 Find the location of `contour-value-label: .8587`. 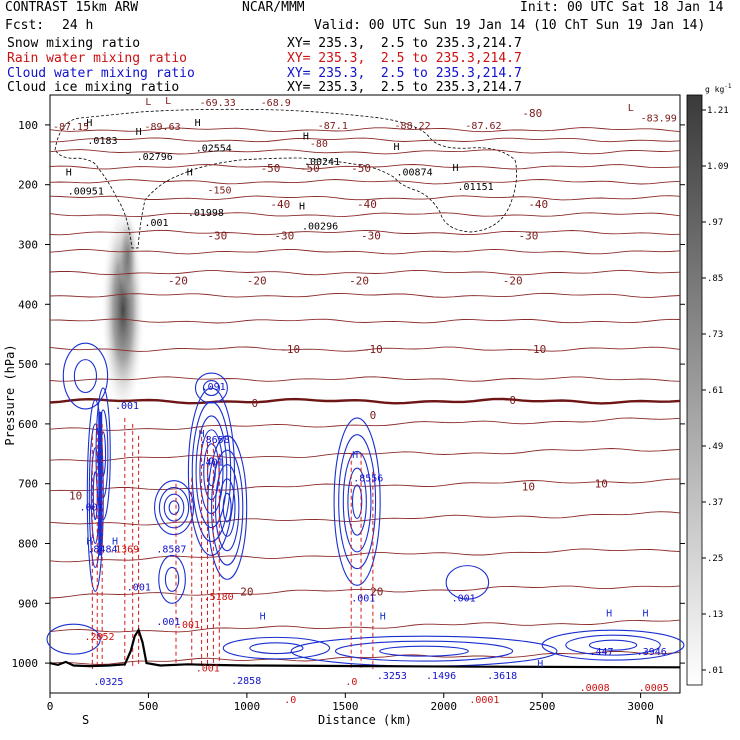

contour-value-label: .8587 is located at coordinates (171, 549).